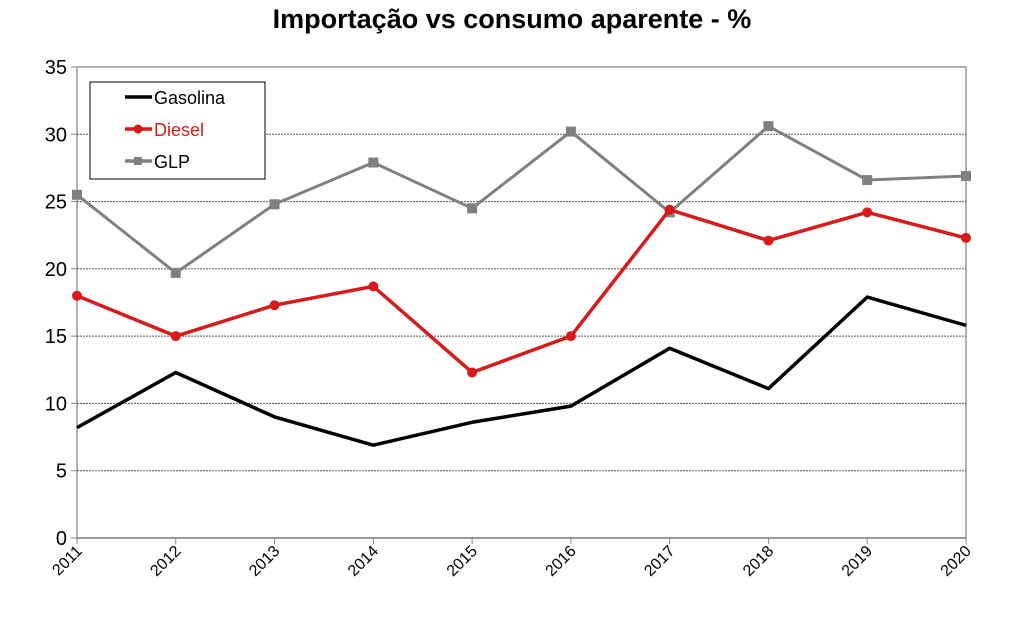 The width and height of the screenshot is (1024, 638). What do you see at coordinates (56, 203) in the screenshot?
I see `y-tick-label: 25` at bounding box center [56, 203].